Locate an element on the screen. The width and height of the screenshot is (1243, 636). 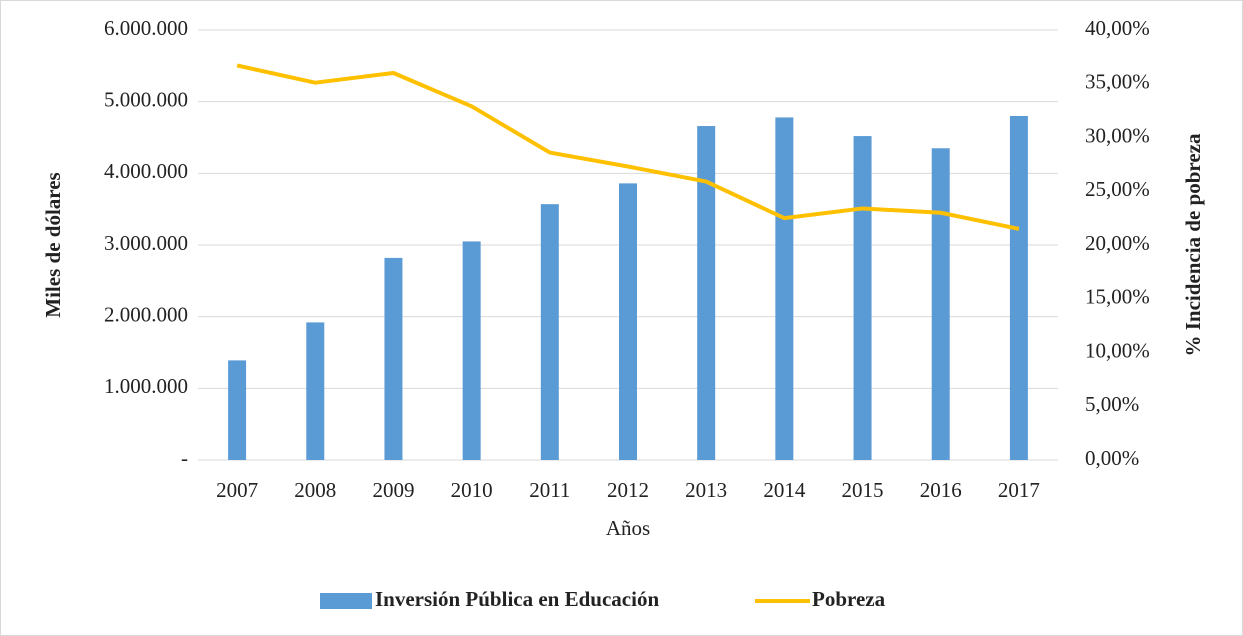
x-tick-label: 2013 is located at coordinates (706, 490).